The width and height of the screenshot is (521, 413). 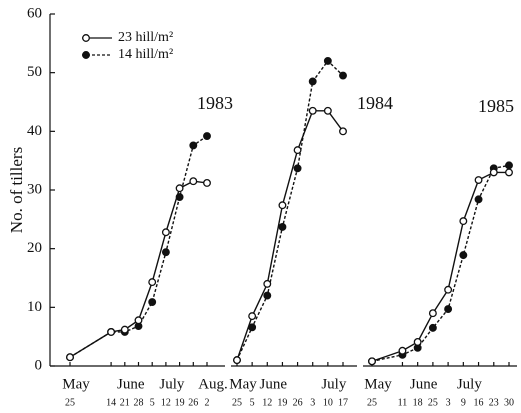 What do you see at coordinates (375, 103) in the screenshot?
I see `panel-title: 1984` at bounding box center [375, 103].